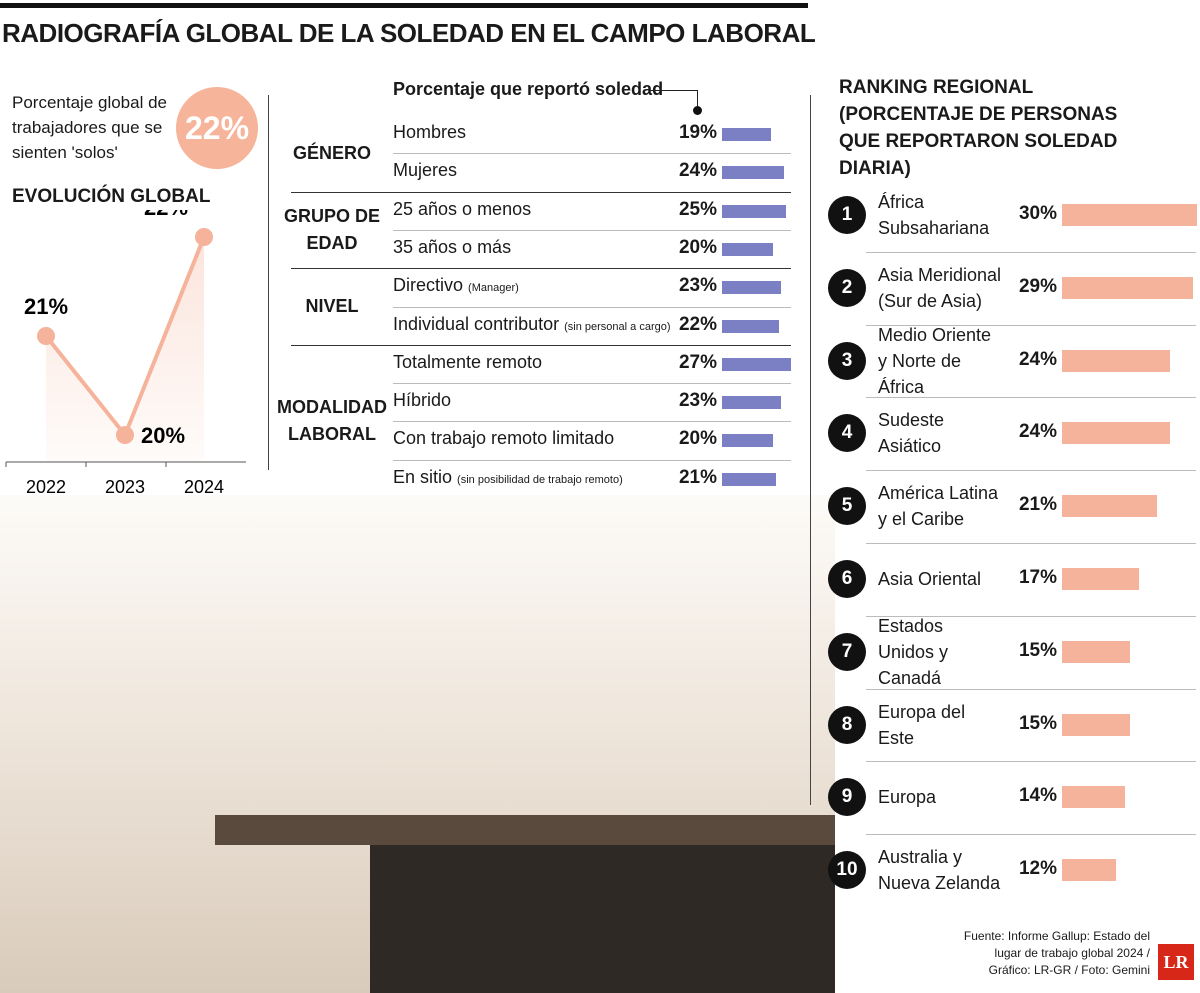 The image size is (1200, 993). I want to click on top-rule, so click(404, 5).